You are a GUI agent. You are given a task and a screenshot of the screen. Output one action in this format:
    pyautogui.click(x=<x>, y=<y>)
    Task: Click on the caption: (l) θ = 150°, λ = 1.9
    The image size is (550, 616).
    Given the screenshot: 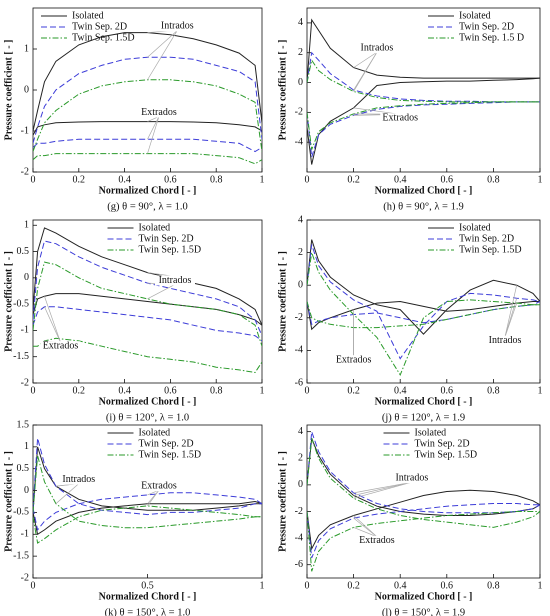 What is the action you would take?
    pyautogui.click(x=423, y=611)
    